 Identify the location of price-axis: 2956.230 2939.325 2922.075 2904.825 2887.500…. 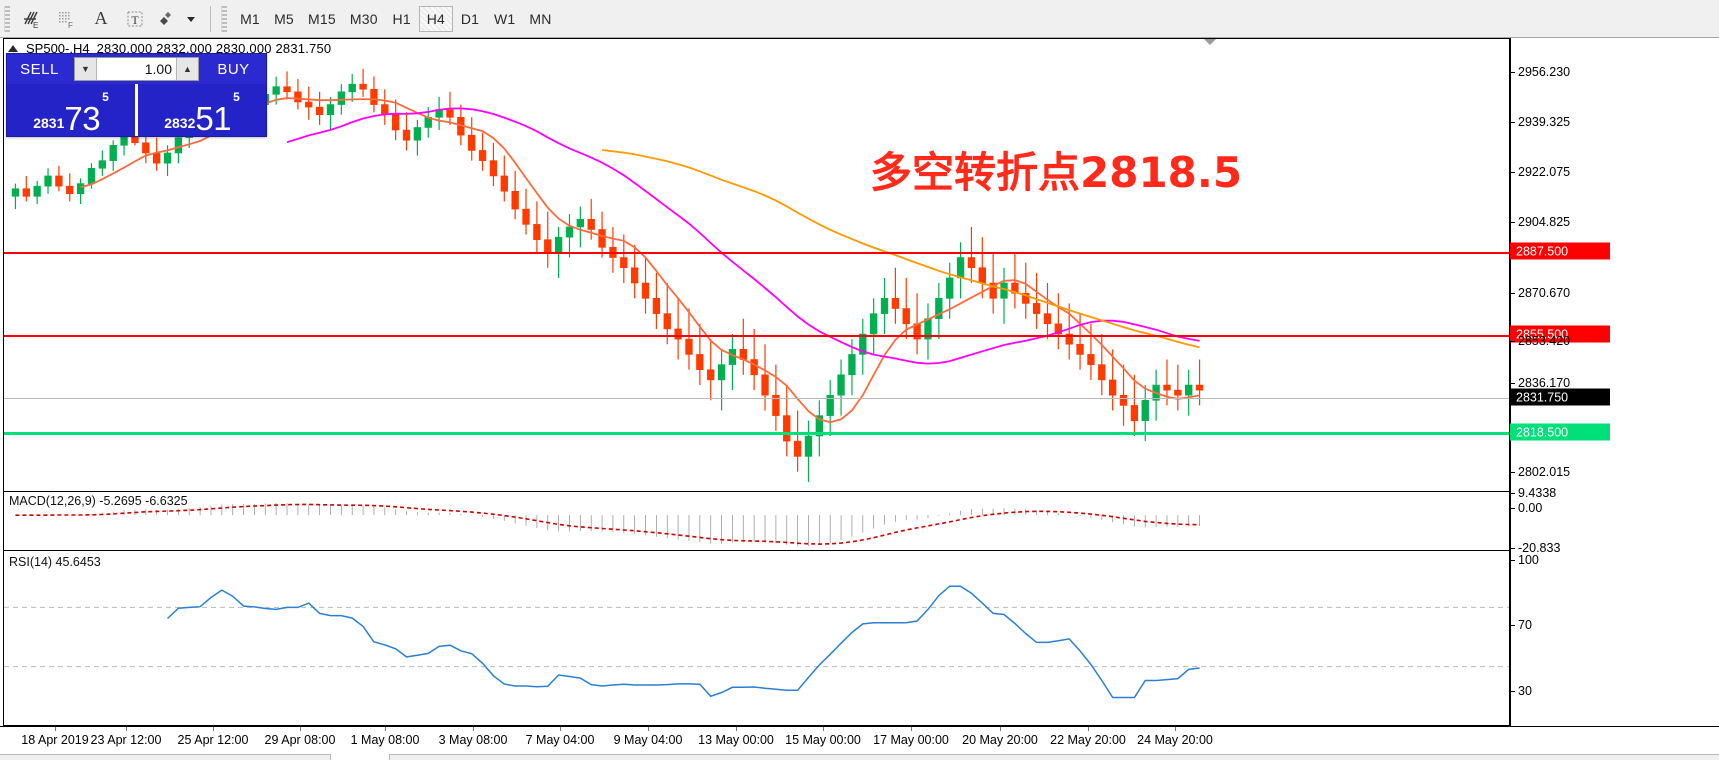
(1614, 382).